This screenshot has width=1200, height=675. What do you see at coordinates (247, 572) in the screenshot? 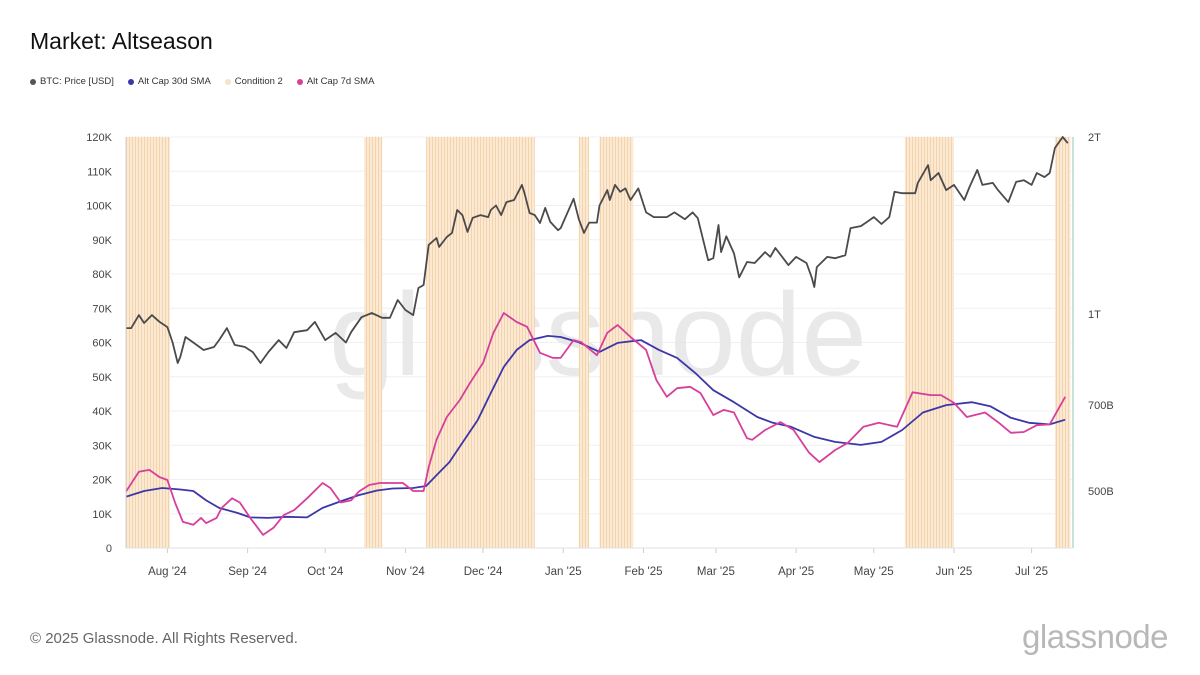
I see `x-tick-label: Sep '24` at bounding box center [247, 572].